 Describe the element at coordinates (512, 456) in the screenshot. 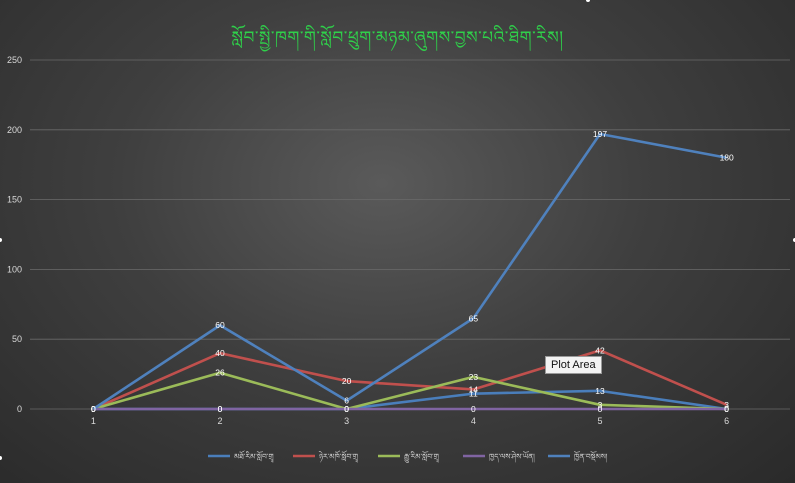

I see `legend-label-4: ཁྱད་ལས་ཤེས་ཡོན།` at that location.